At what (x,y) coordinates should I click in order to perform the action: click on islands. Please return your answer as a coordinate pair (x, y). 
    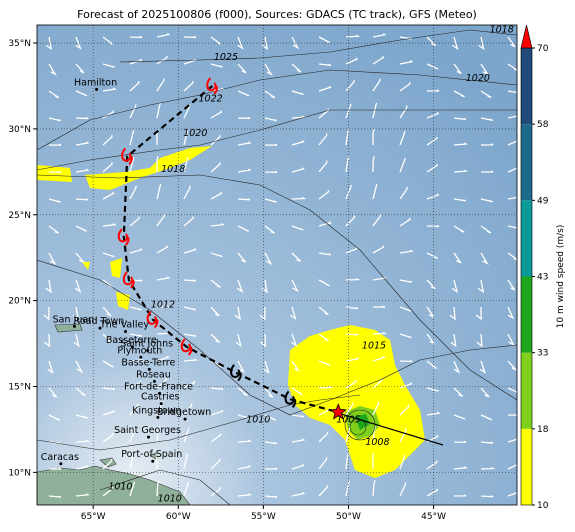
    Looking at the image, I should click on (106, 395).